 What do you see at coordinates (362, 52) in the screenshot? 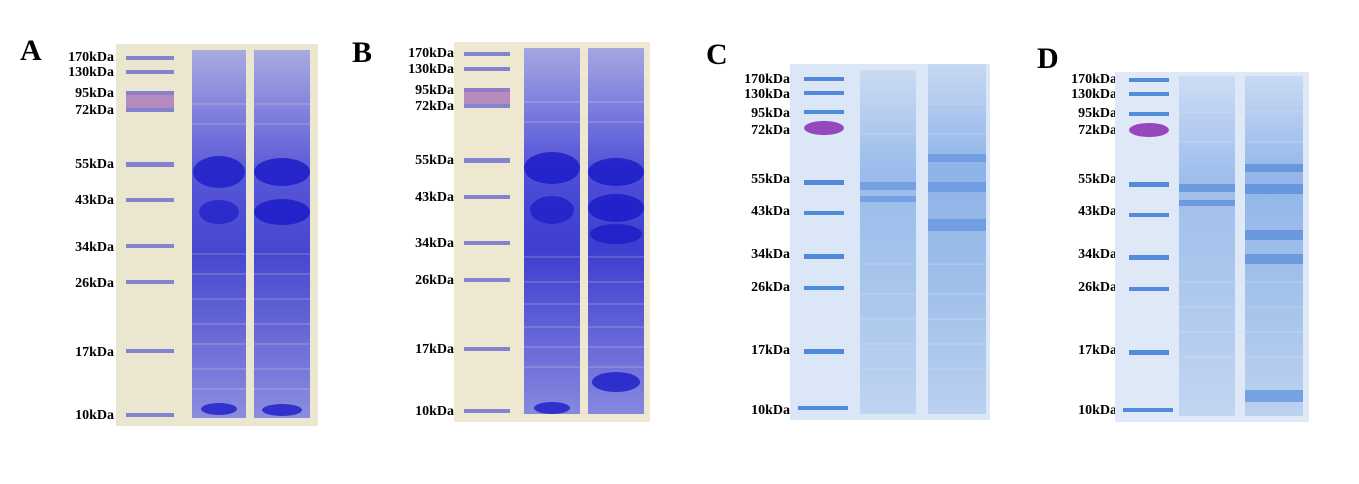
I see `panel-letter: B` at bounding box center [362, 52].